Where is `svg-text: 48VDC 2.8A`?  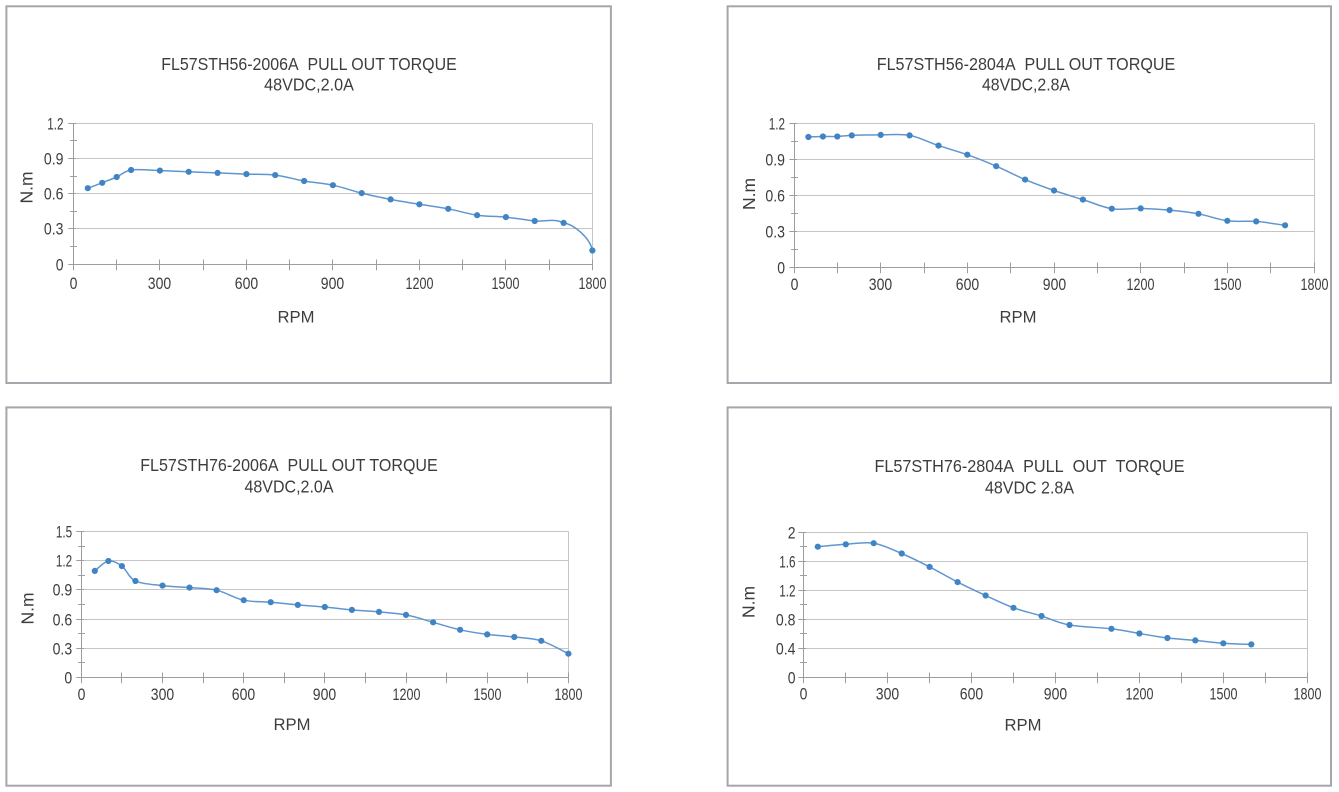
svg-text: 48VDC 2.8A is located at coordinates (1029, 488).